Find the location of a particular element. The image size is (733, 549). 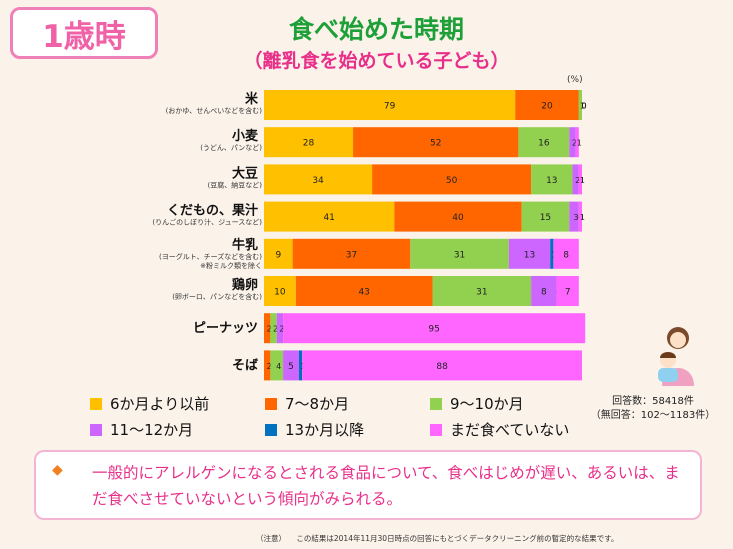

legend-item: 7～8か月 is located at coordinates (307, 403).